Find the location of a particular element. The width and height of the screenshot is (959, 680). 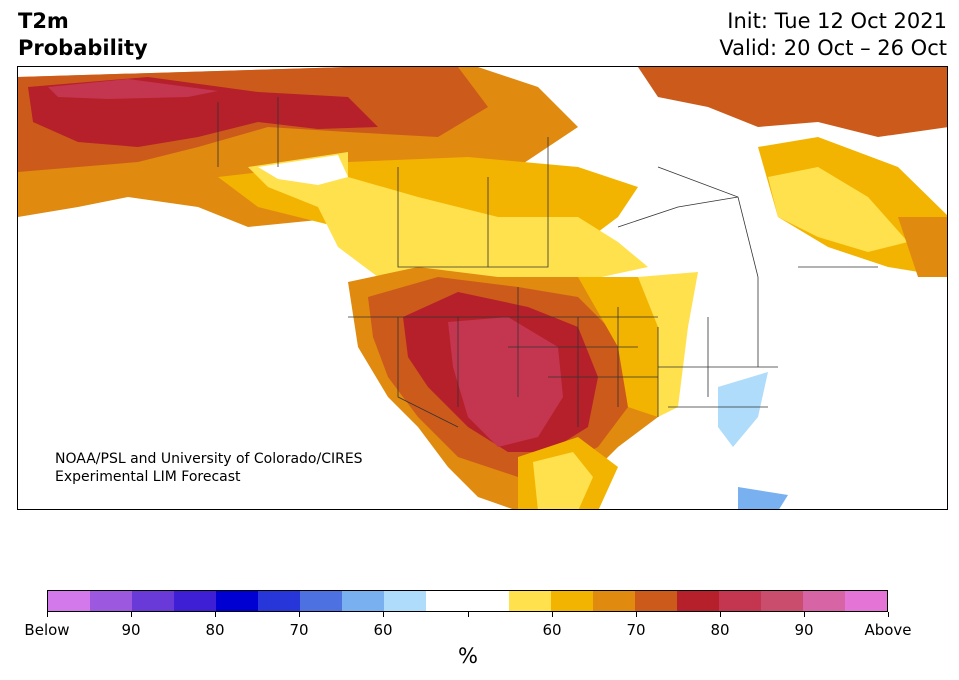

valid-range: Valid: 20 Oct – 26 Oct is located at coordinates (833, 48).